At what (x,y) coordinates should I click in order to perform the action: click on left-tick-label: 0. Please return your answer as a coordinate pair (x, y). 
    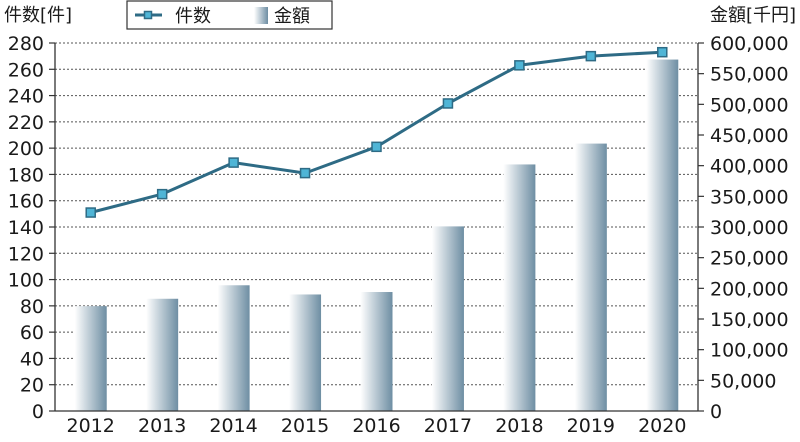
    Looking at the image, I should click on (38, 412).